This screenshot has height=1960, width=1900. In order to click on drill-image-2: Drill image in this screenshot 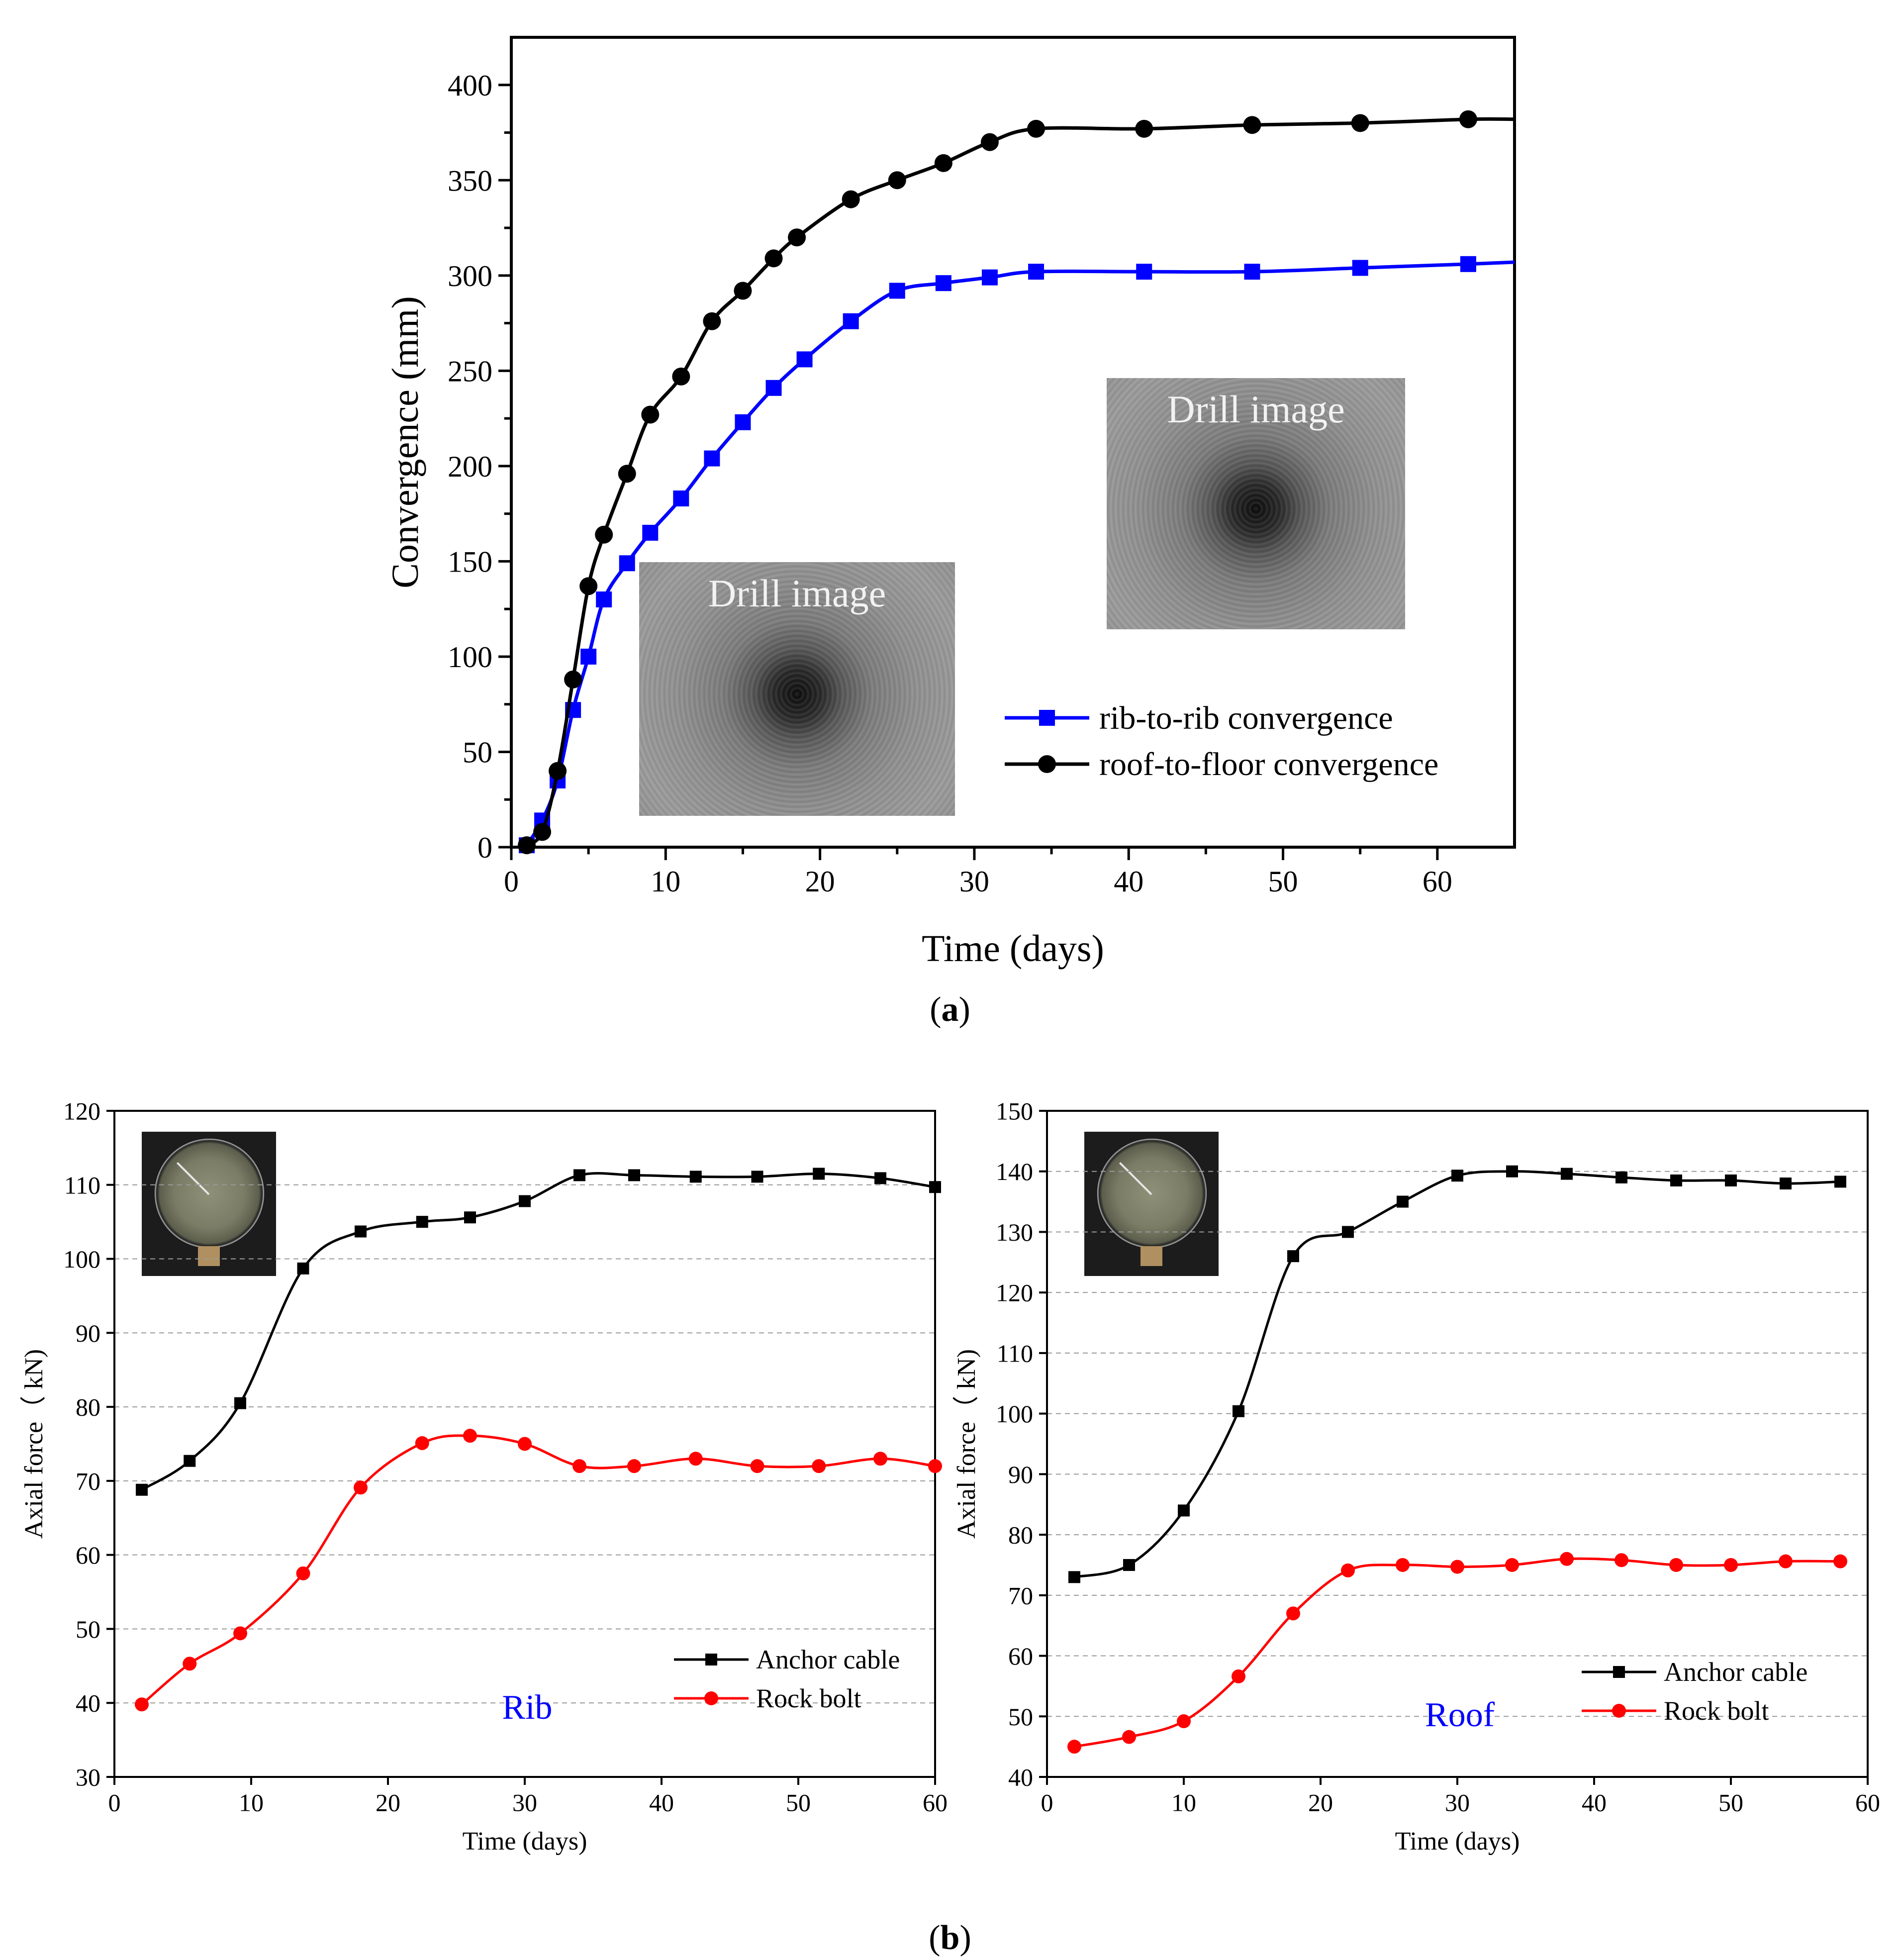, I will do `click(1256, 503)`.